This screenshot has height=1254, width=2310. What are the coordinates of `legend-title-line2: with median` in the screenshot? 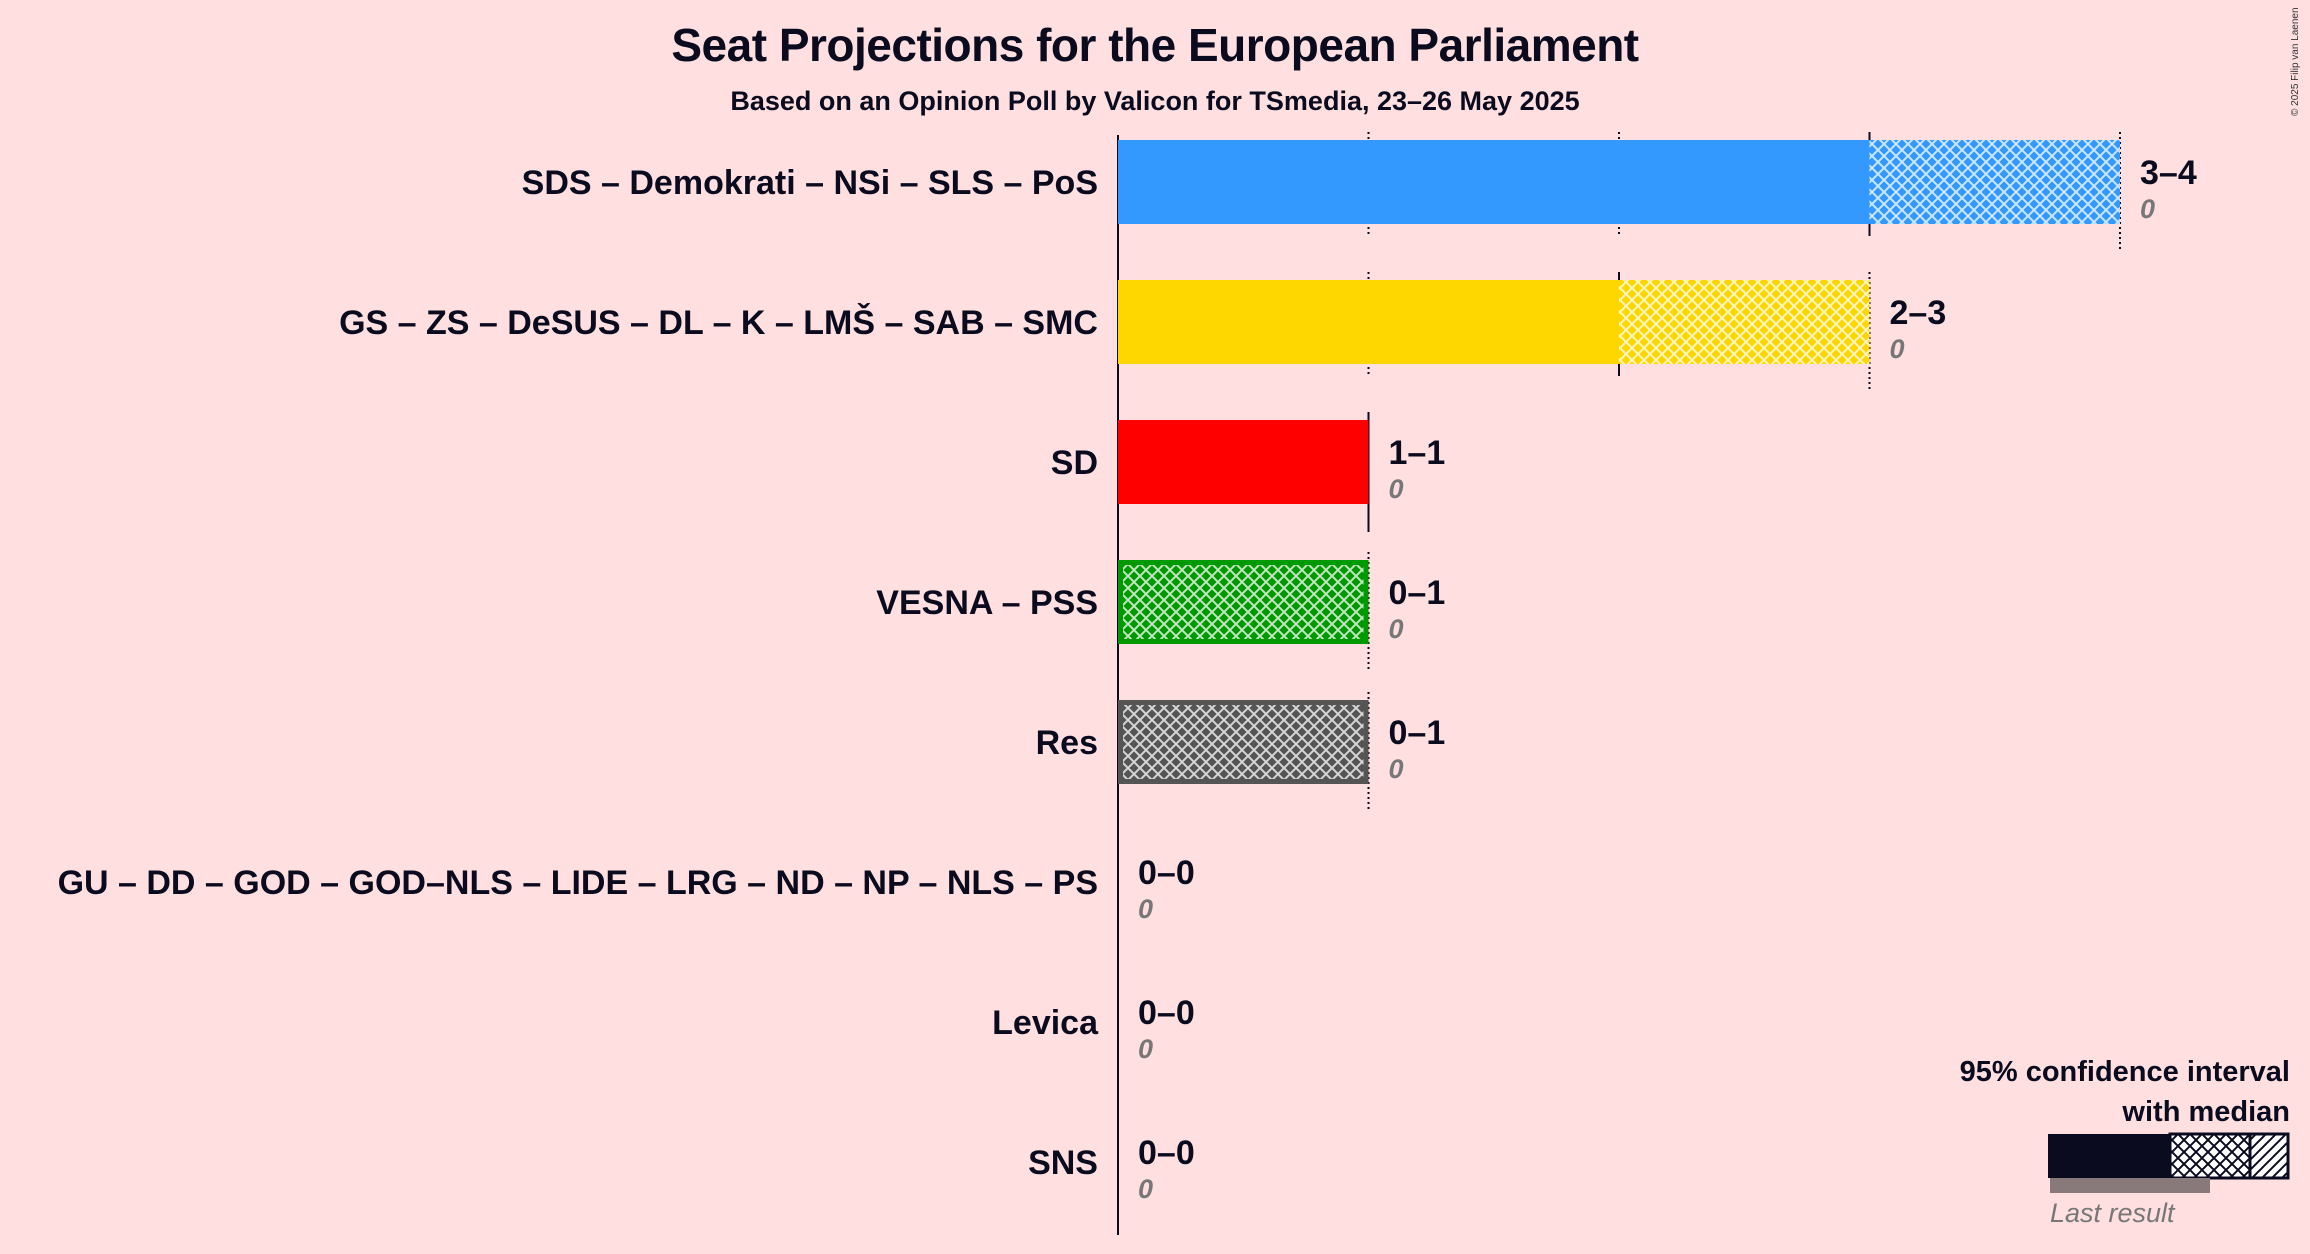 It's located at (2206, 1112).